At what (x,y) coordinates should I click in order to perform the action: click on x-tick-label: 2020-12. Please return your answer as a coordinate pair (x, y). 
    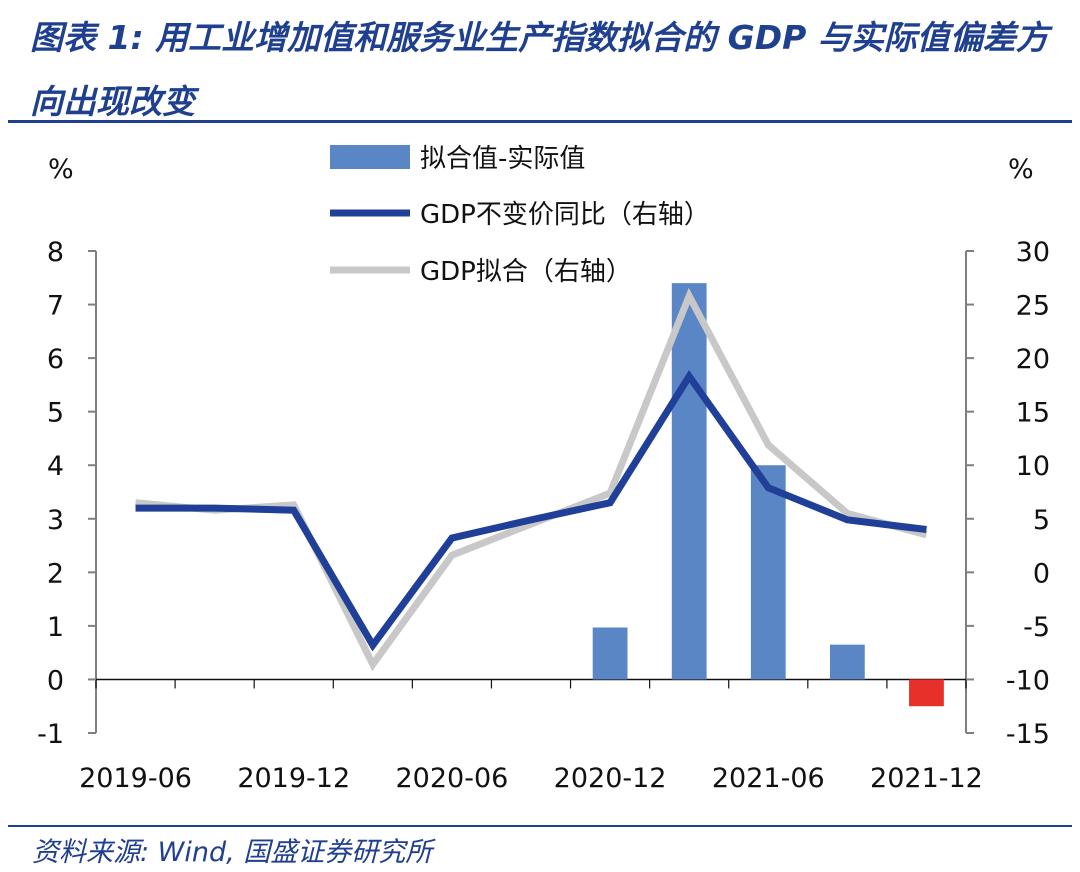
    Looking at the image, I should click on (610, 778).